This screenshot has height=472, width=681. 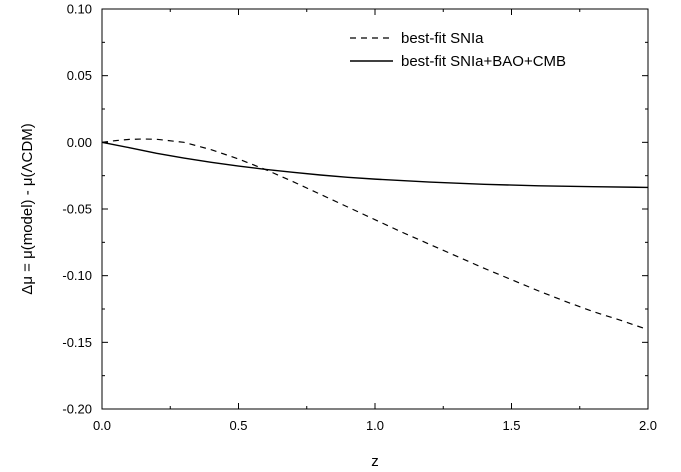 I want to click on x-tick-label: 1.5, so click(x=511, y=425).